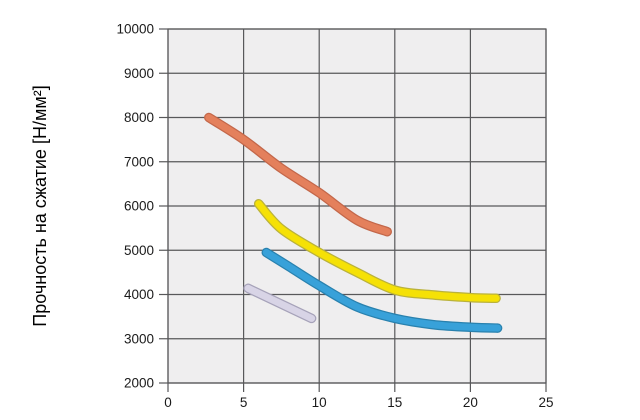  I want to click on curve-yellow, so click(377, 251).